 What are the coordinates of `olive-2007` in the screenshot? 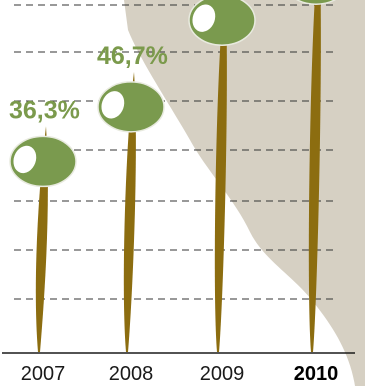 It's located at (43, 161).